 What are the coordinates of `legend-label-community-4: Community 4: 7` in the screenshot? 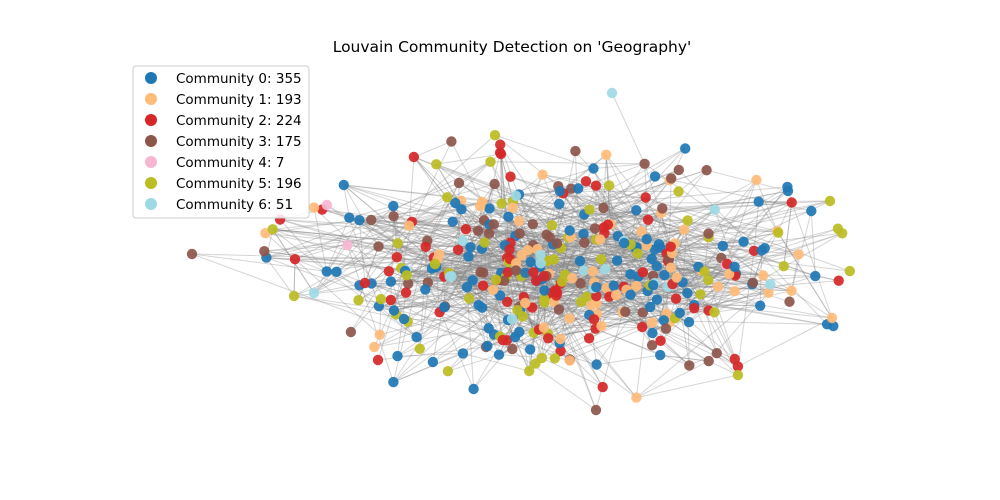 It's located at (230, 163).